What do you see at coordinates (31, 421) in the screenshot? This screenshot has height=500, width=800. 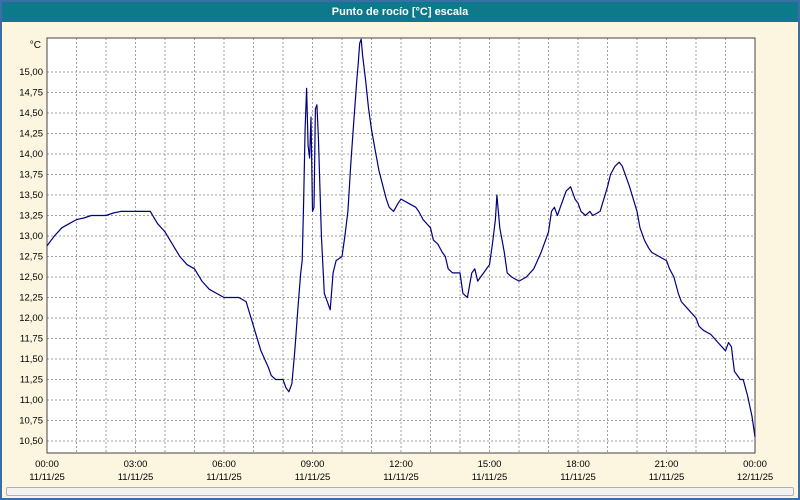 I see `svg-text: 10,75` at bounding box center [31, 421].